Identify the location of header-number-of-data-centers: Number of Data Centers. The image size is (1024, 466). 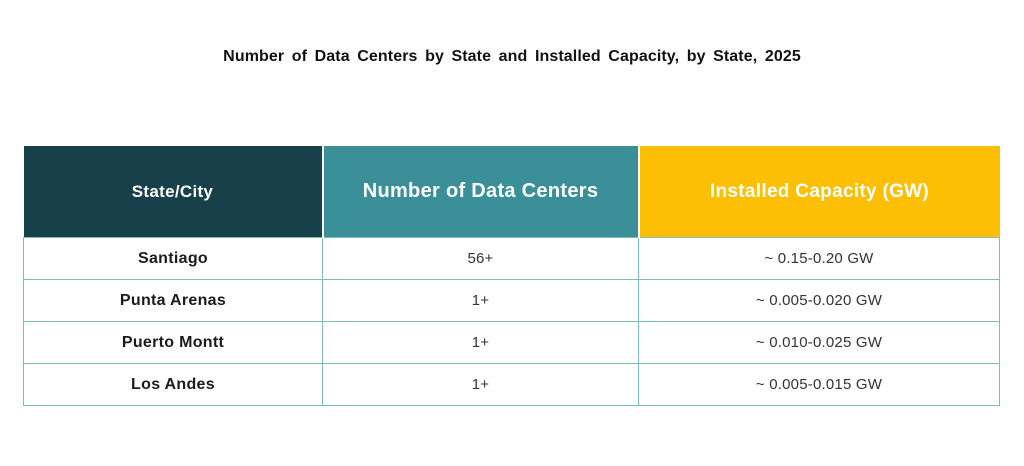
(480, 192).